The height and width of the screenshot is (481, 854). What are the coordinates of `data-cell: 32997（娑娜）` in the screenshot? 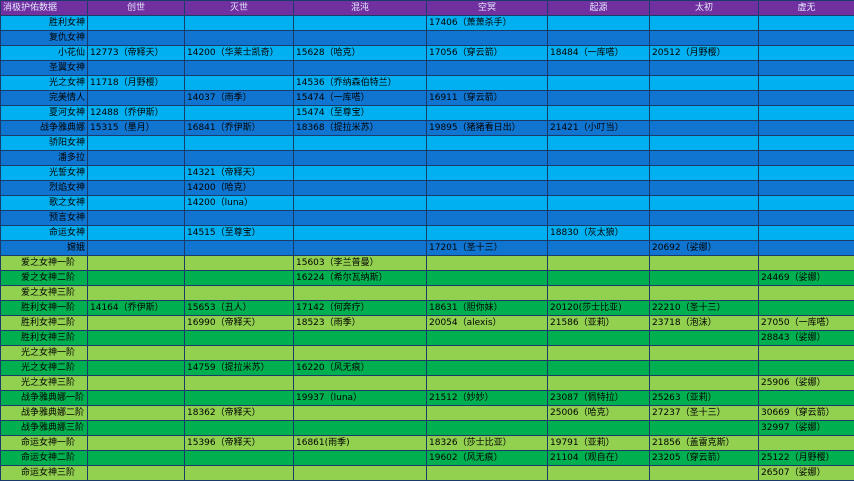 It's located at (806, 428).